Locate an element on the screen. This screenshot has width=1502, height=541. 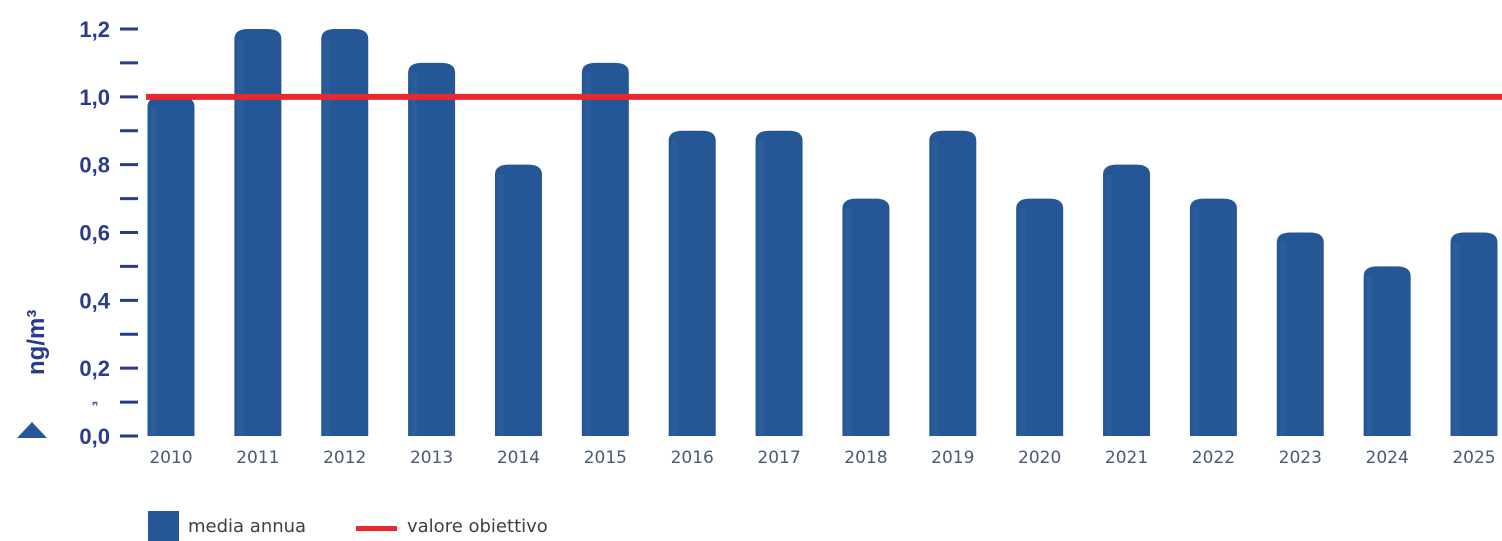
legend-item-line: valore obiettivo is located at coordinates (452, 526).